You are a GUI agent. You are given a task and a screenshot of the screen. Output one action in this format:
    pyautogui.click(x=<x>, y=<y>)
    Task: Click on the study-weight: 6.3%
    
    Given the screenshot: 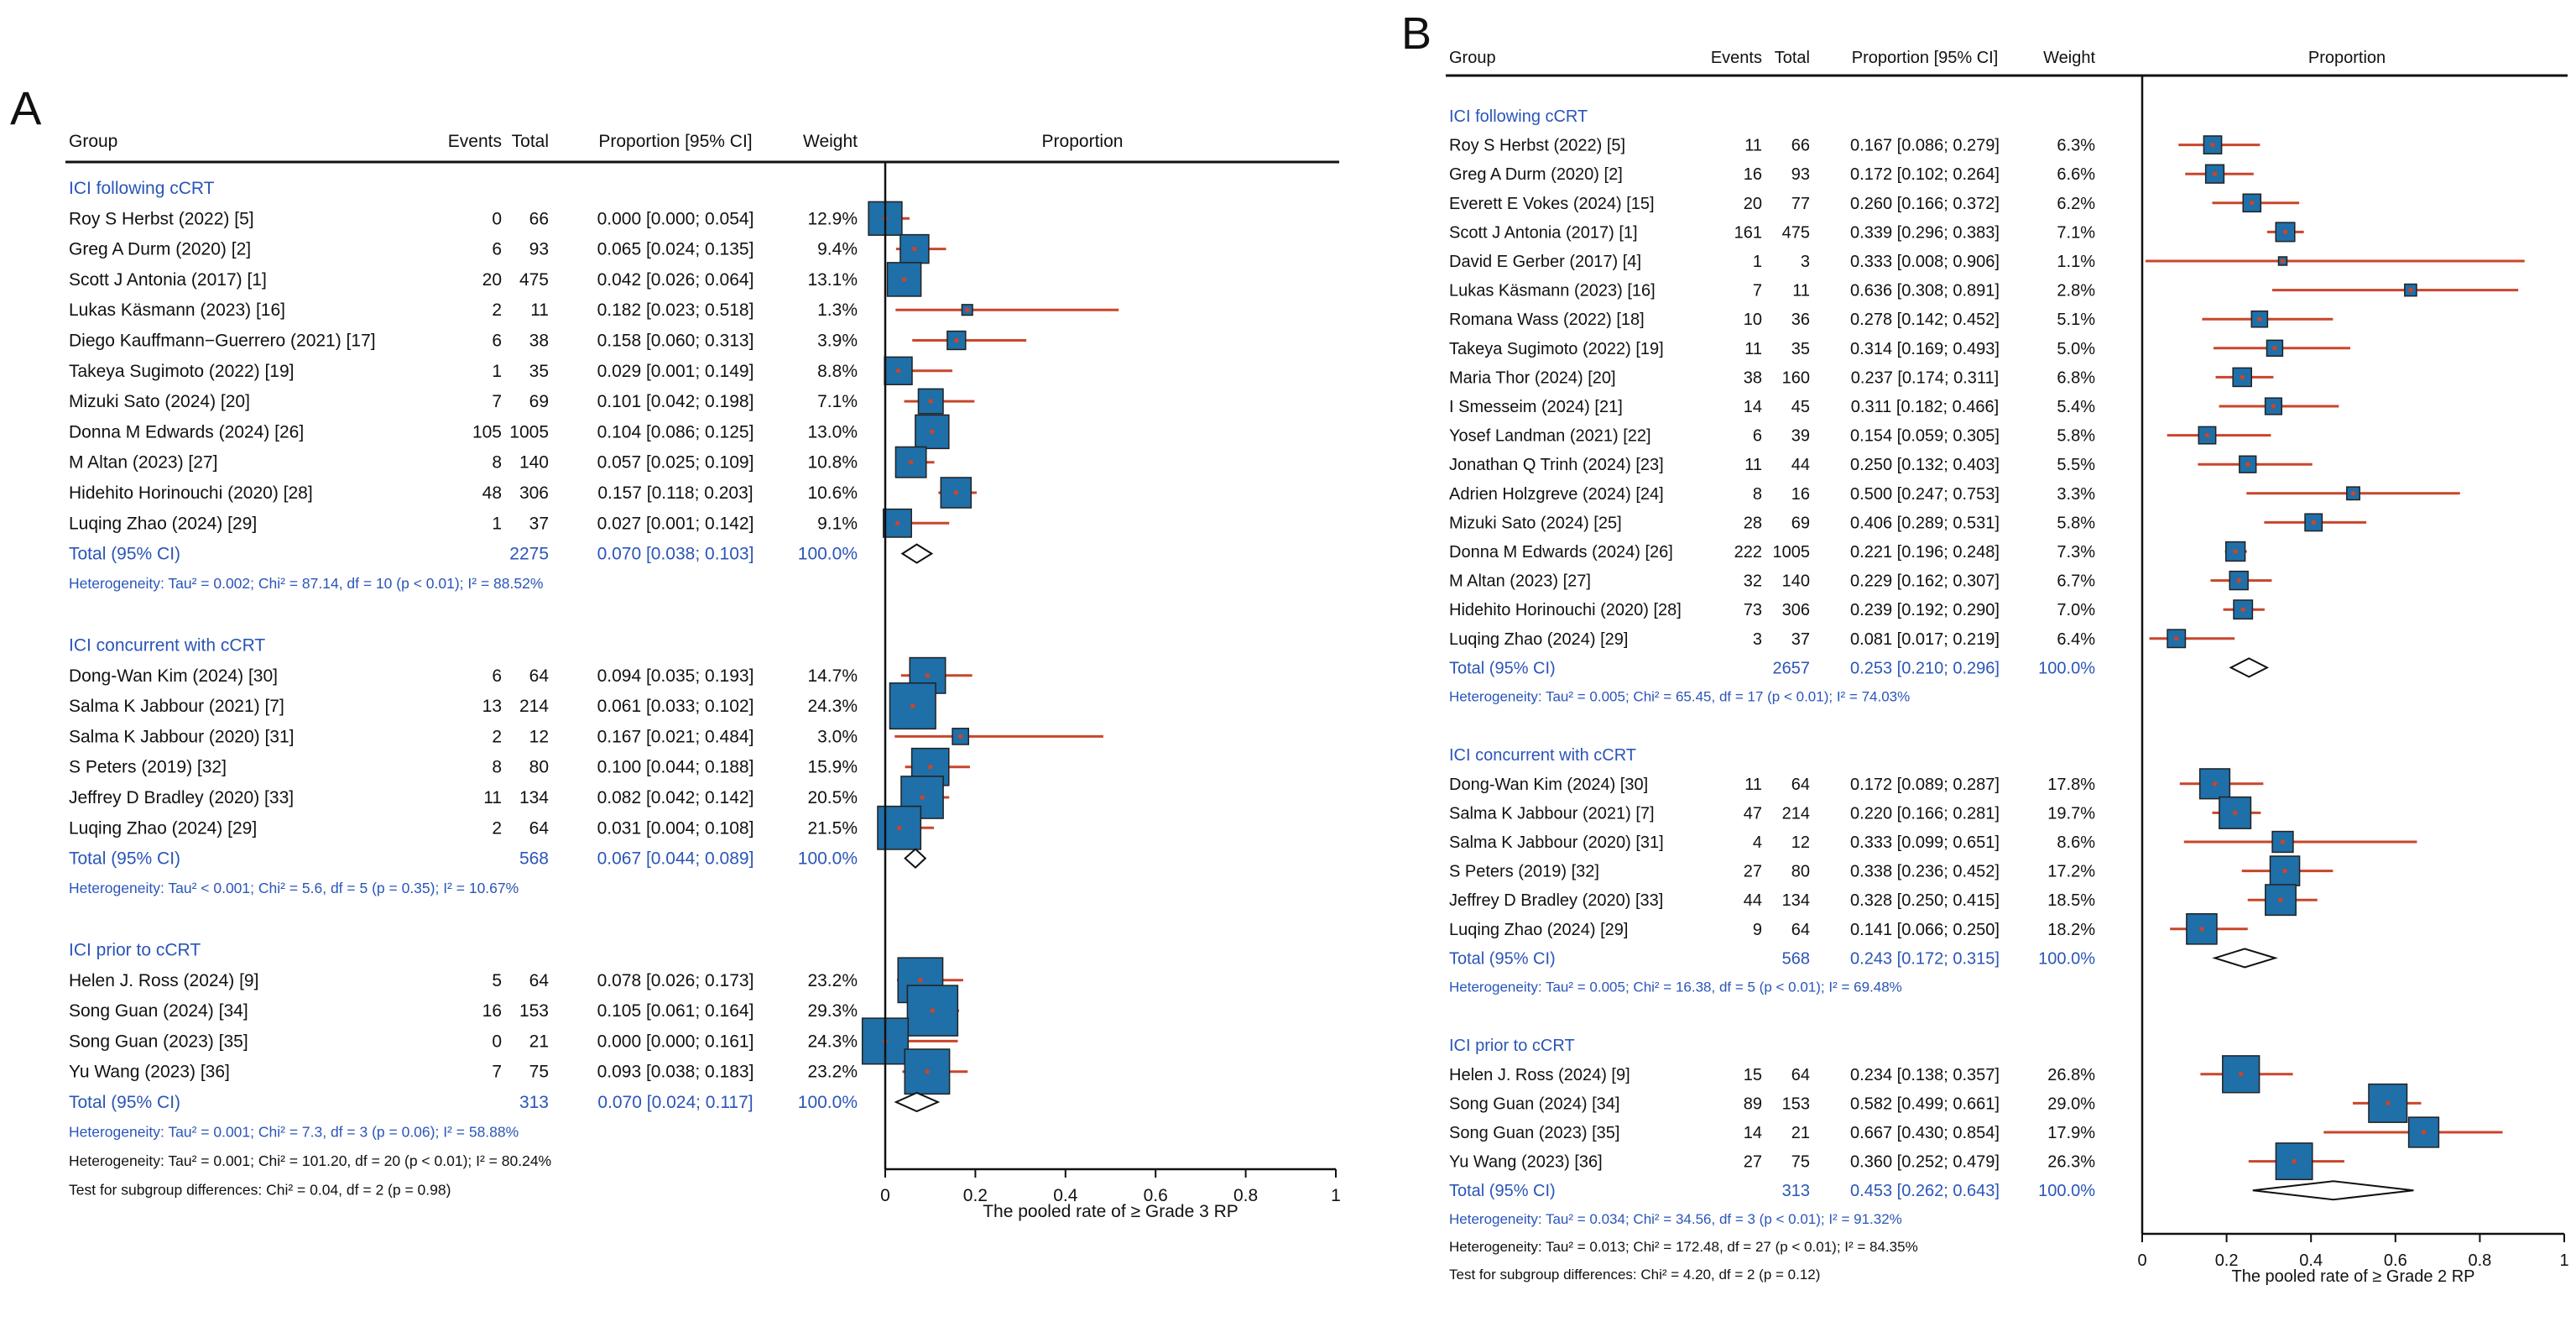 What is the action you would take?
    pyautogui.click(x=2076, y=146)
    